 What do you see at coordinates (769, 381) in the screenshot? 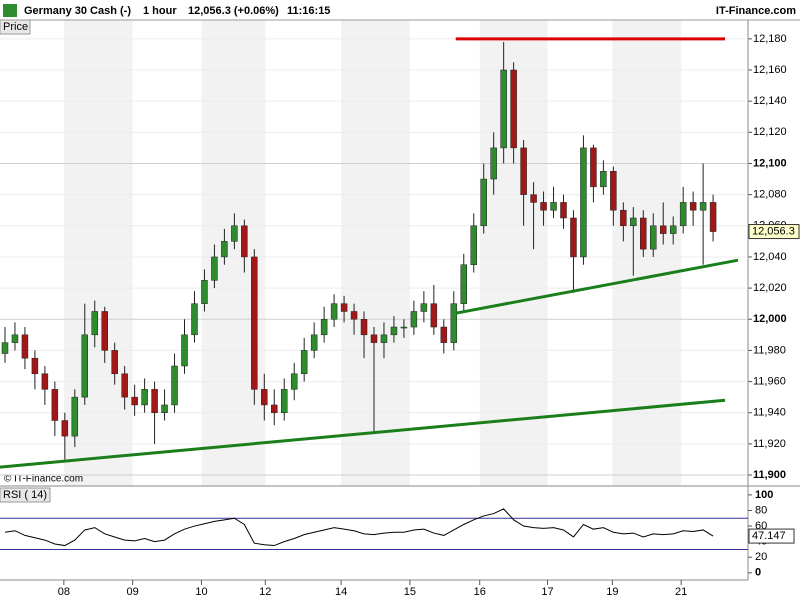
I see `y-tick-label: 11,960` at bounding box center [769, 381].